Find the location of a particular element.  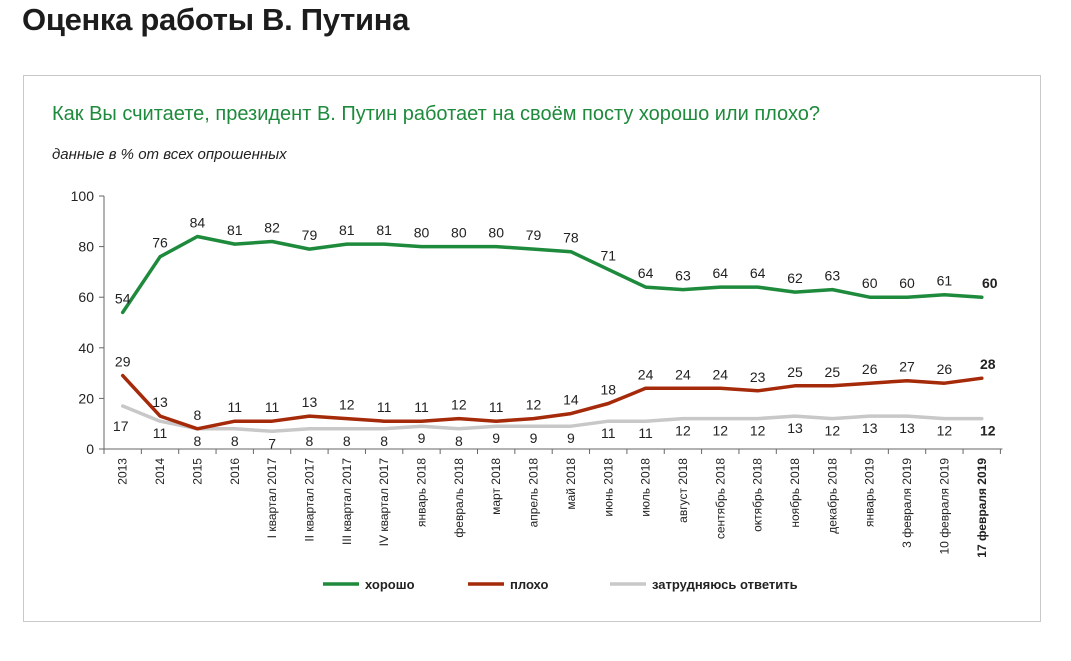

x-tick-label: 2014 is located at coordinates (160, 471).